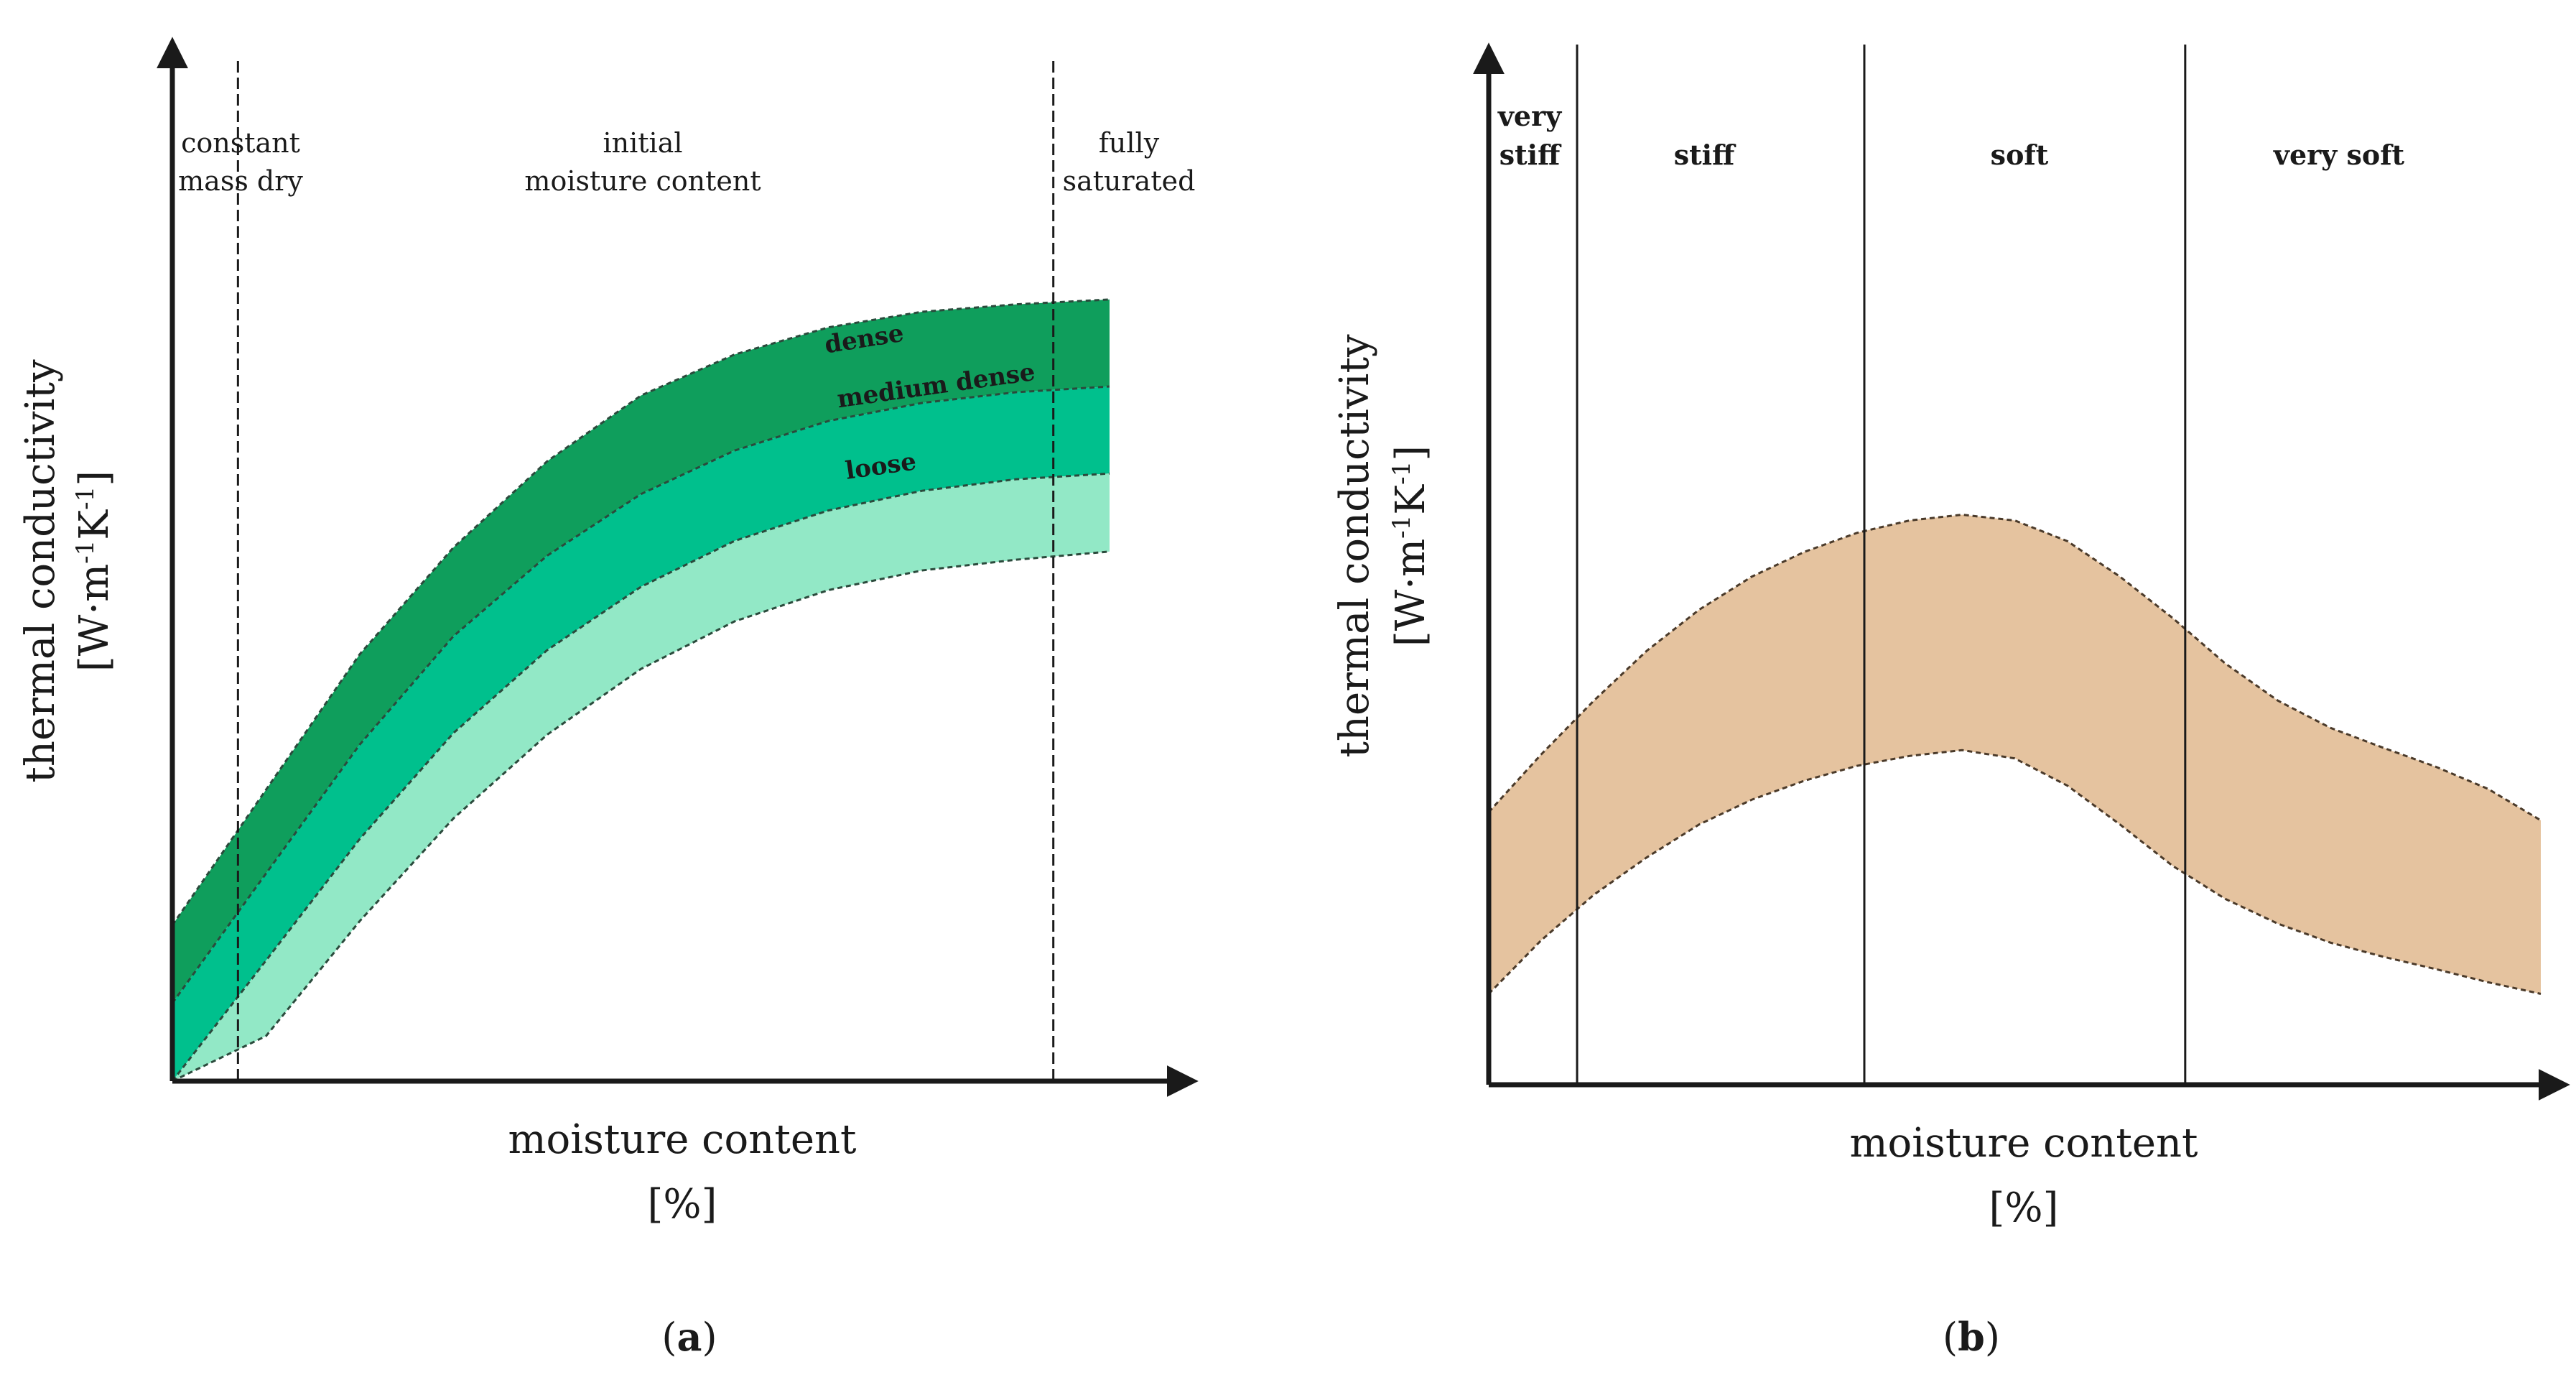 The height and width of the screenshot is (1385, 2576). I want to click on a-y-unit-exp2: -1, so click(85, 498).